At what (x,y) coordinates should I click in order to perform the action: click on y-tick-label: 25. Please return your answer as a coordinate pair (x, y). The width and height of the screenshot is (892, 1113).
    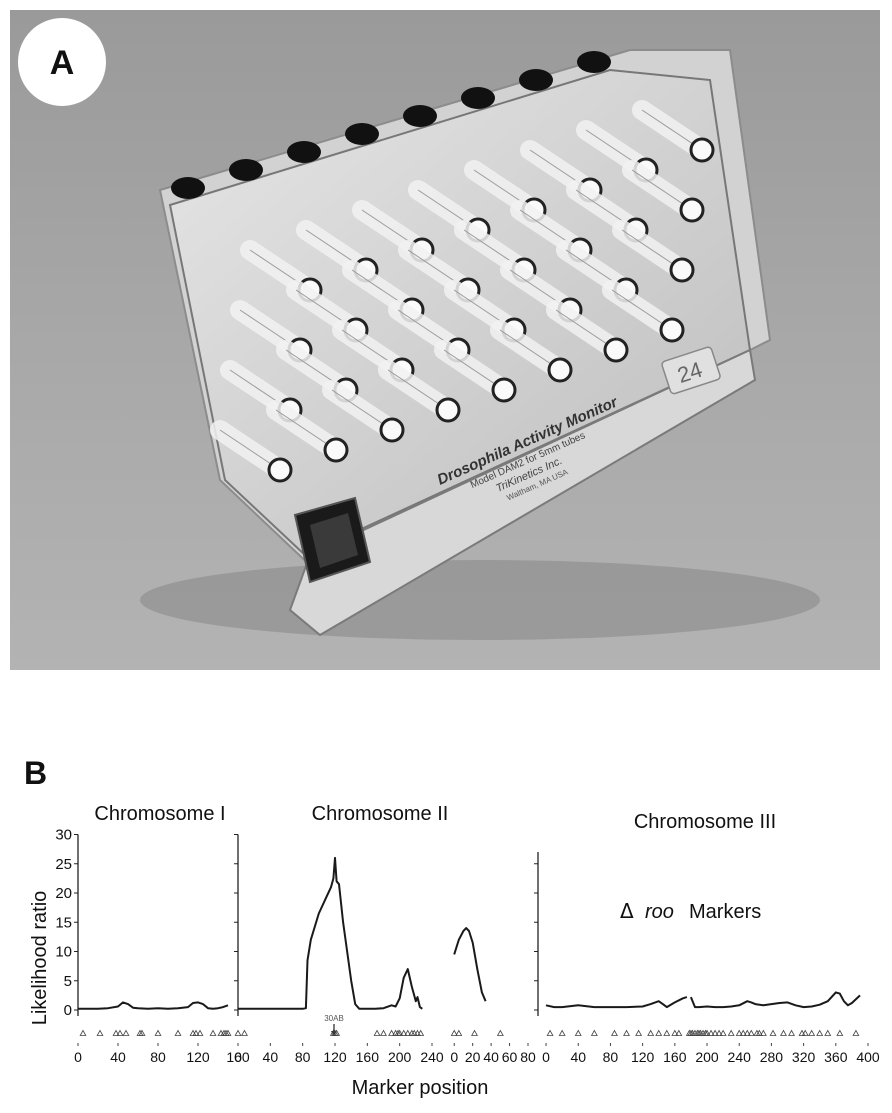
    Looking at the image, I should click on (63, 864).